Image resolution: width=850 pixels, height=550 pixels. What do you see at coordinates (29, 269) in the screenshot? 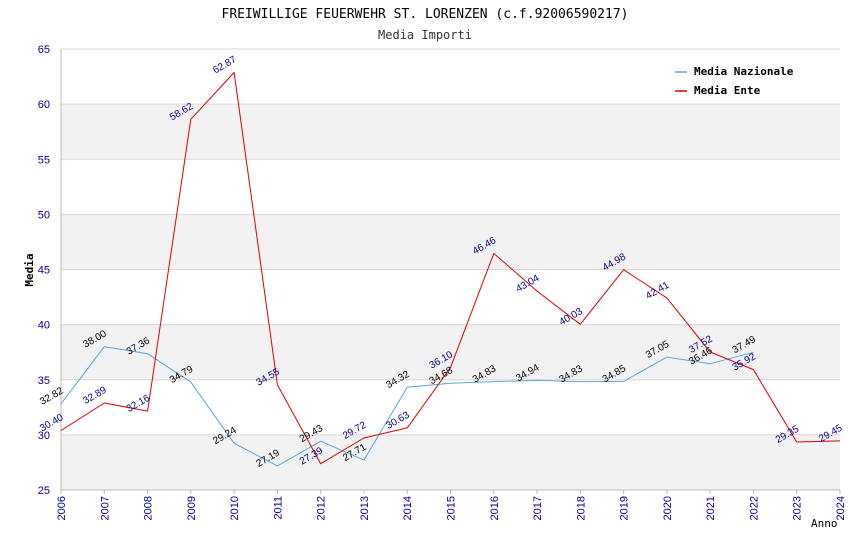
I see `y-axis-title: Media` at bounding box center [29, 269].